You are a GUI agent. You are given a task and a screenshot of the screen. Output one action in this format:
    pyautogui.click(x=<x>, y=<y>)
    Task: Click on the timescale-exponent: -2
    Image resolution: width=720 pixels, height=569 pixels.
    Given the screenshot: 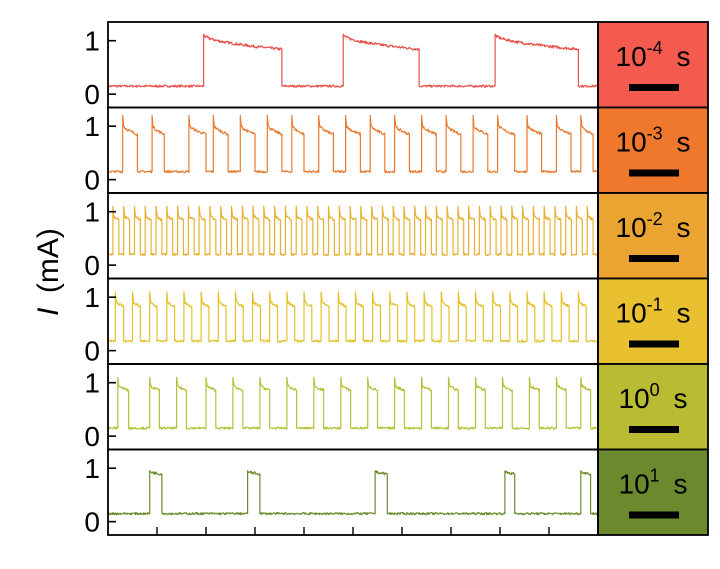 What is the action you would take?
    pyautogui.click(x=655, y=219)
    